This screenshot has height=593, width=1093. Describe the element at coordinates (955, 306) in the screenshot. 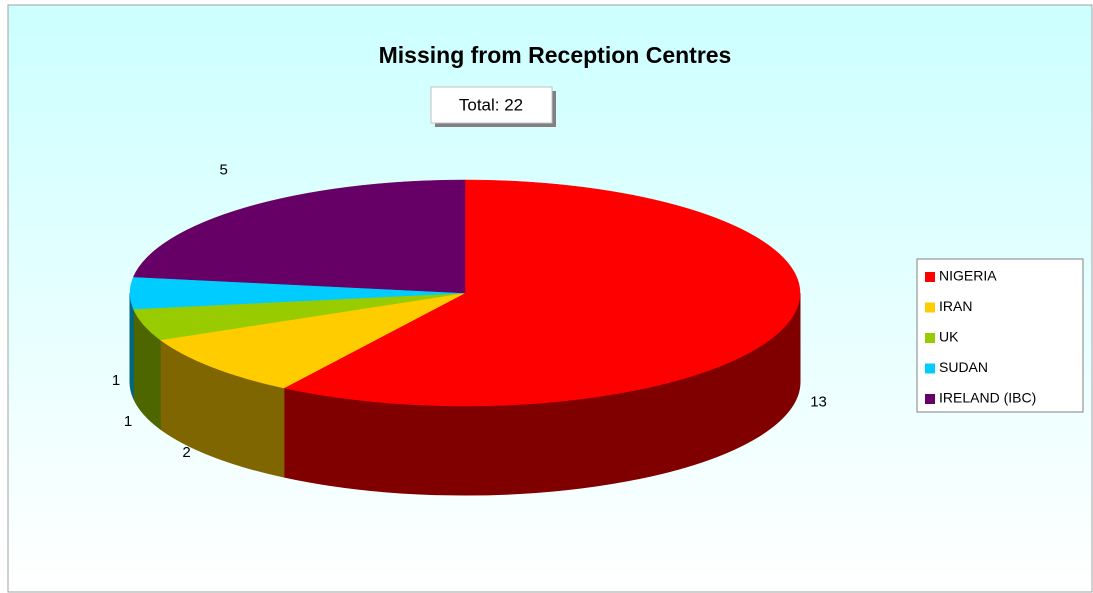

I see `legend-label: IRAN` at that location.